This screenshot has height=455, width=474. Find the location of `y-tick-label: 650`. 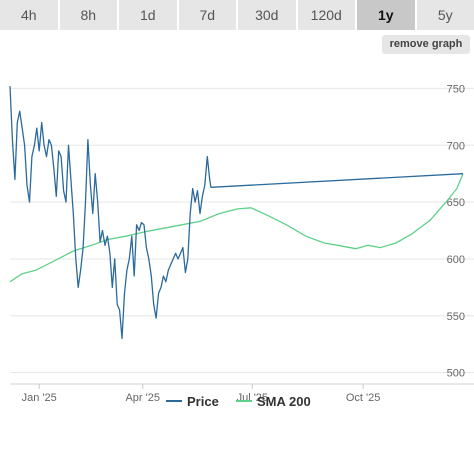

y-tick-label: 650 is located at coordinates (456, 203).